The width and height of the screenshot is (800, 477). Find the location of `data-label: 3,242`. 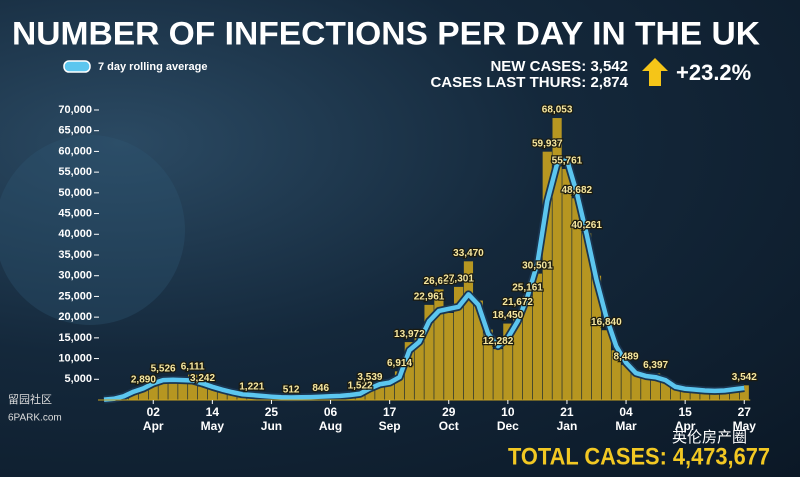

data-label: 3,242 is located at coordinates (202, 378).